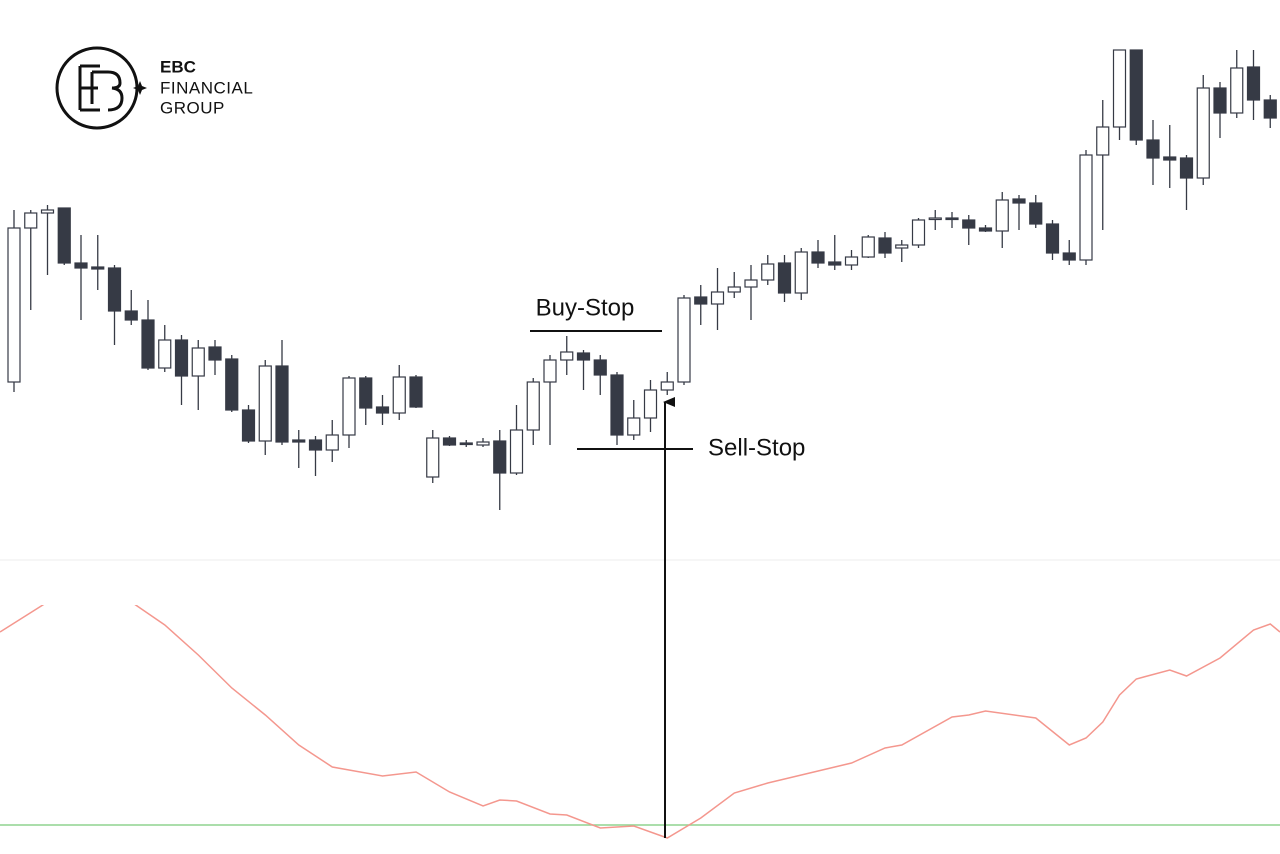 This screenshot has height=854, width=1280. Describe the element at coordinates (585, 307) in the screenshot. I see `stop-label: Buy-Stop` at that location.